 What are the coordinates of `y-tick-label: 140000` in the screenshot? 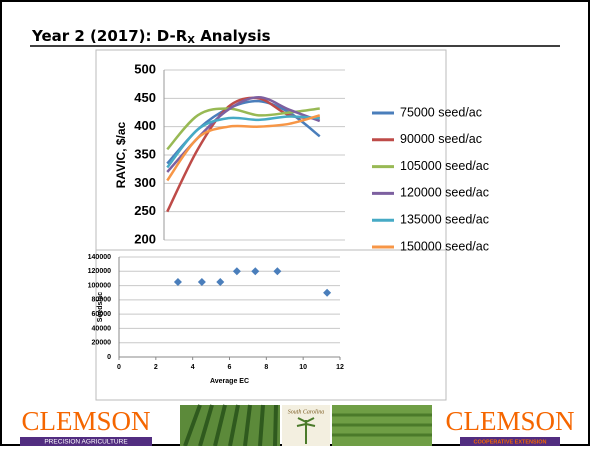 It's located at (99, 257).